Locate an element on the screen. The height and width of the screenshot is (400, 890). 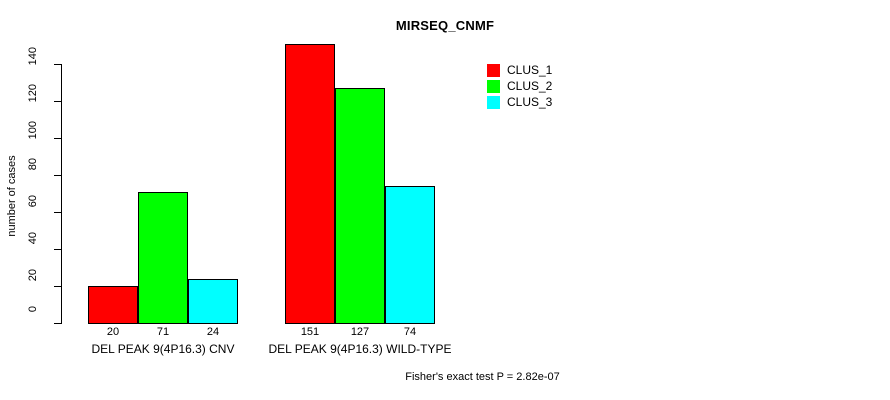
y-axis-tick-label: 100 is located at coordinates (33, 132).